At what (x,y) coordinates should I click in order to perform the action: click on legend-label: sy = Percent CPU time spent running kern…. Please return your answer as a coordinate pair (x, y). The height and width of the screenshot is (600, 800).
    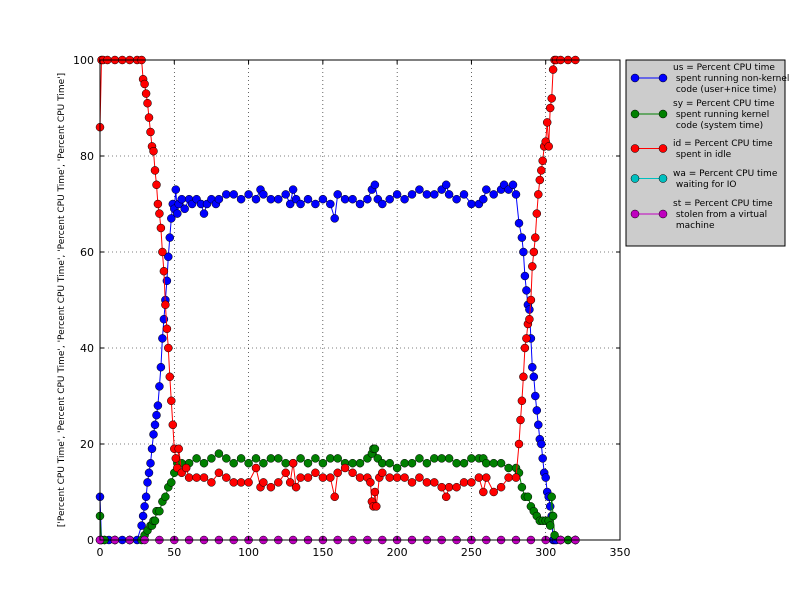
    Looking at the image, I should click on (724, 115).